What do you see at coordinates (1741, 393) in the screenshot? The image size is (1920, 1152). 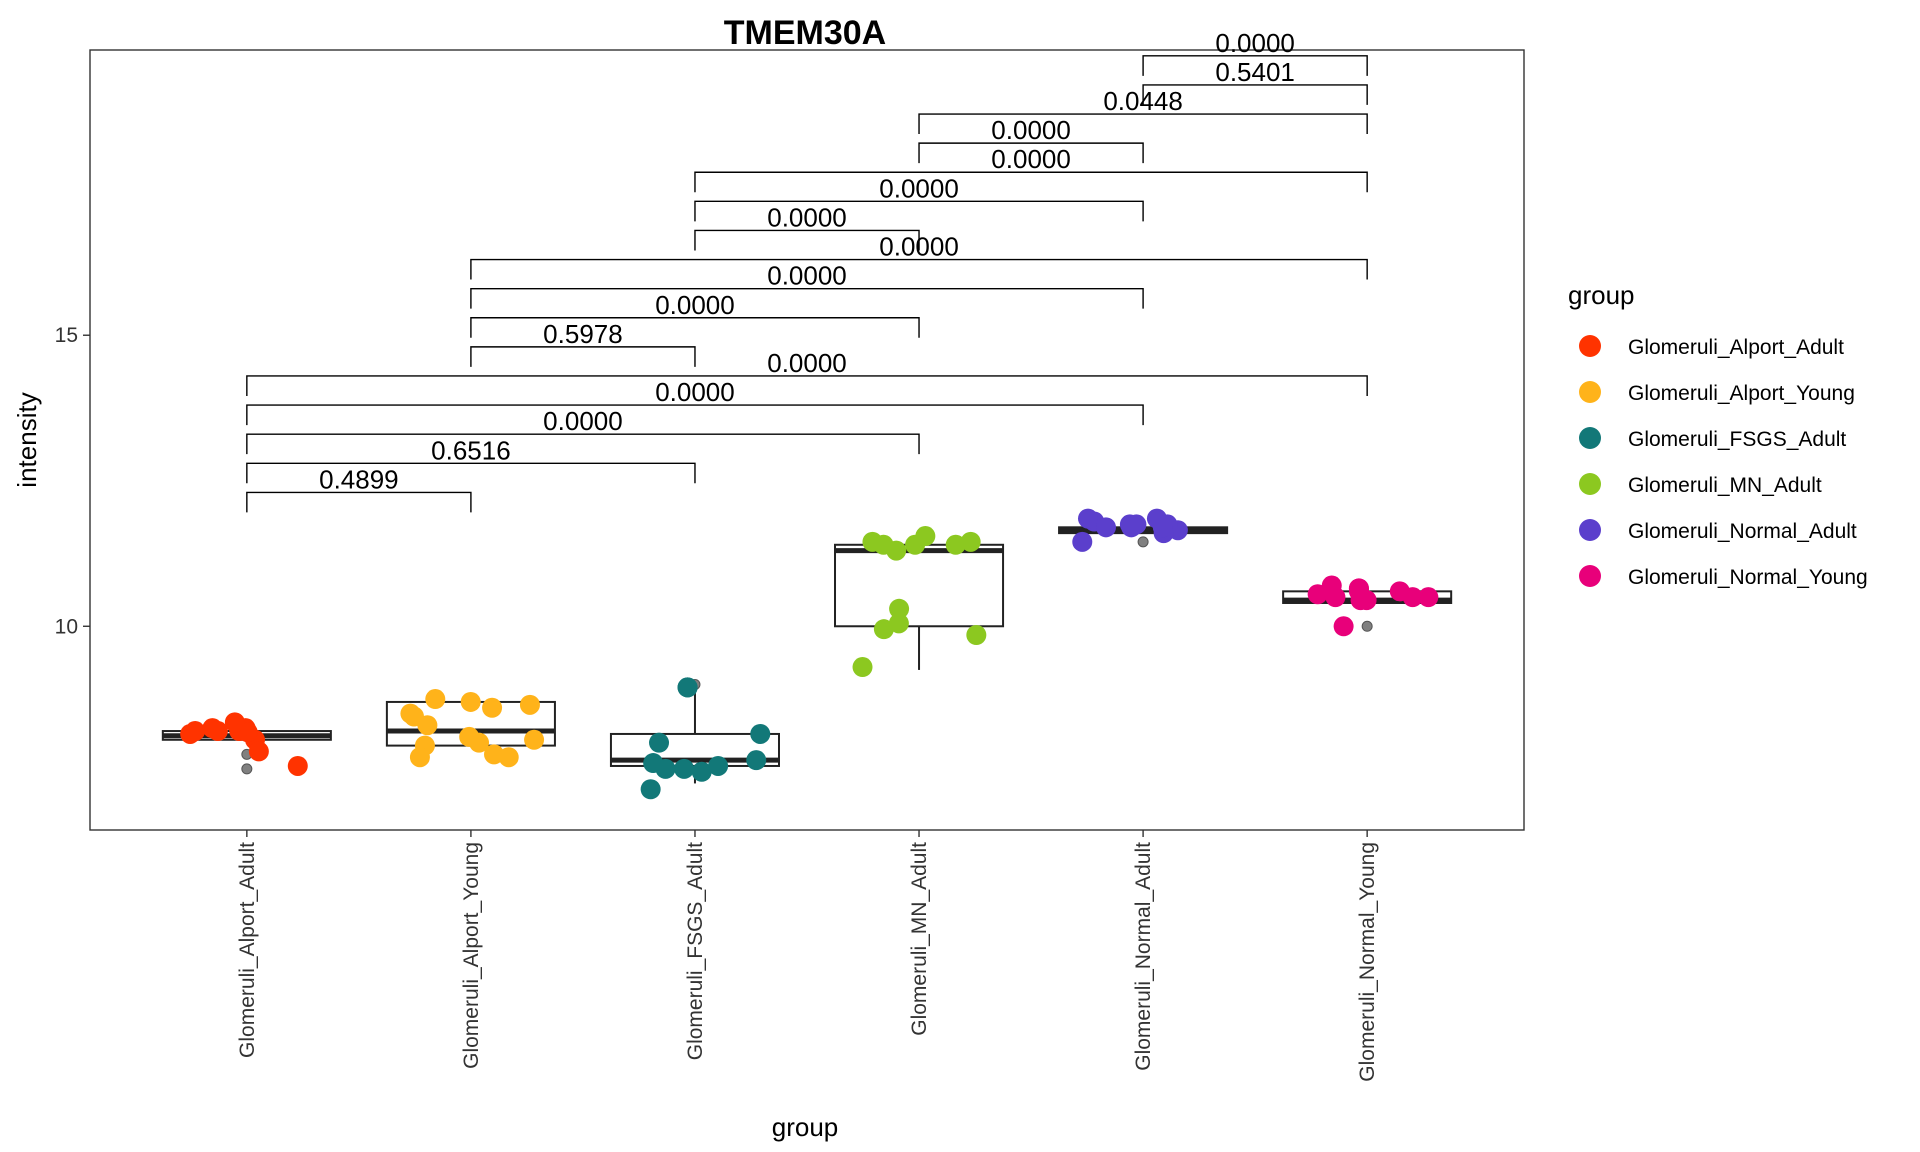 I see `legend-label: Glomeruli_Alport_Young` at bounding box center [1741, 393].